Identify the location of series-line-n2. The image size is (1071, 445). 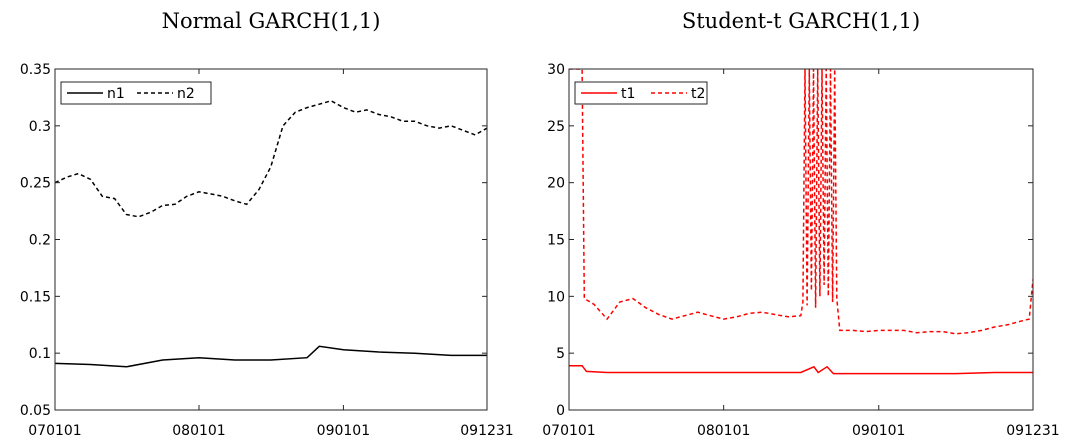
(271, 158).